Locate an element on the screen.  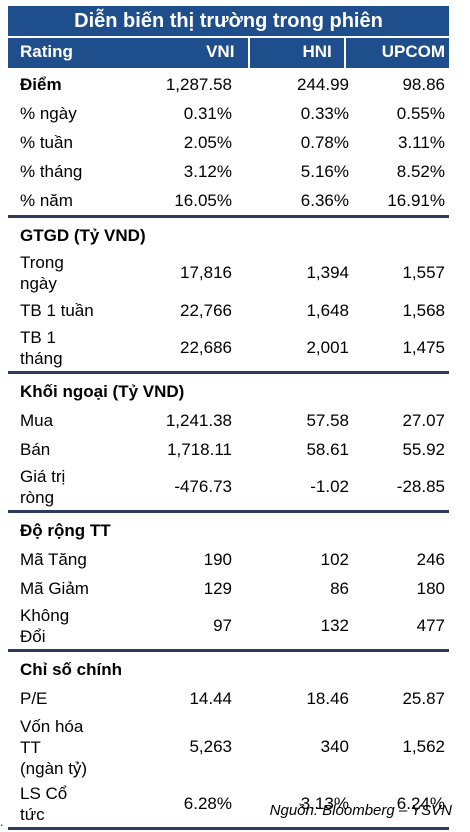
cell-upcom: 3.11% is located at coordinates (421, 142).